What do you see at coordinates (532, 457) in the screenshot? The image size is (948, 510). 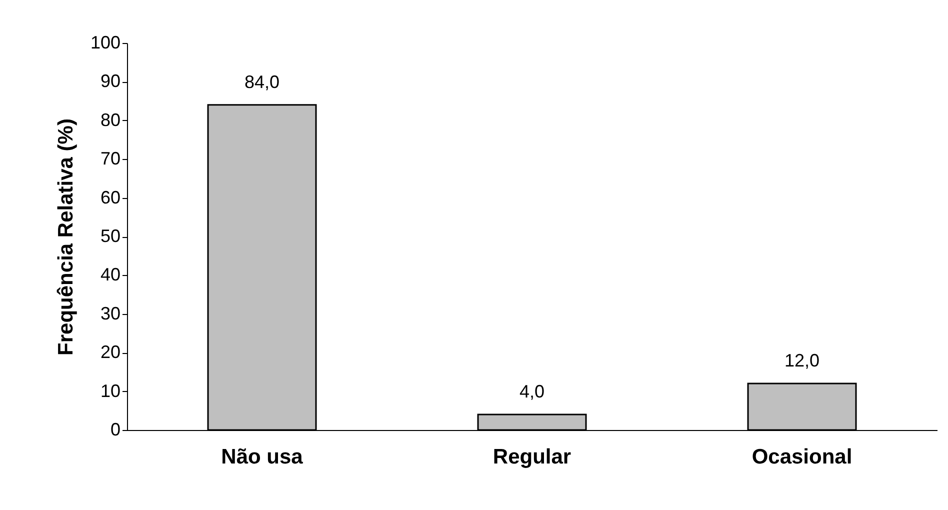 I see `x-tick-label: Regular` at bounding box center [532, 457].